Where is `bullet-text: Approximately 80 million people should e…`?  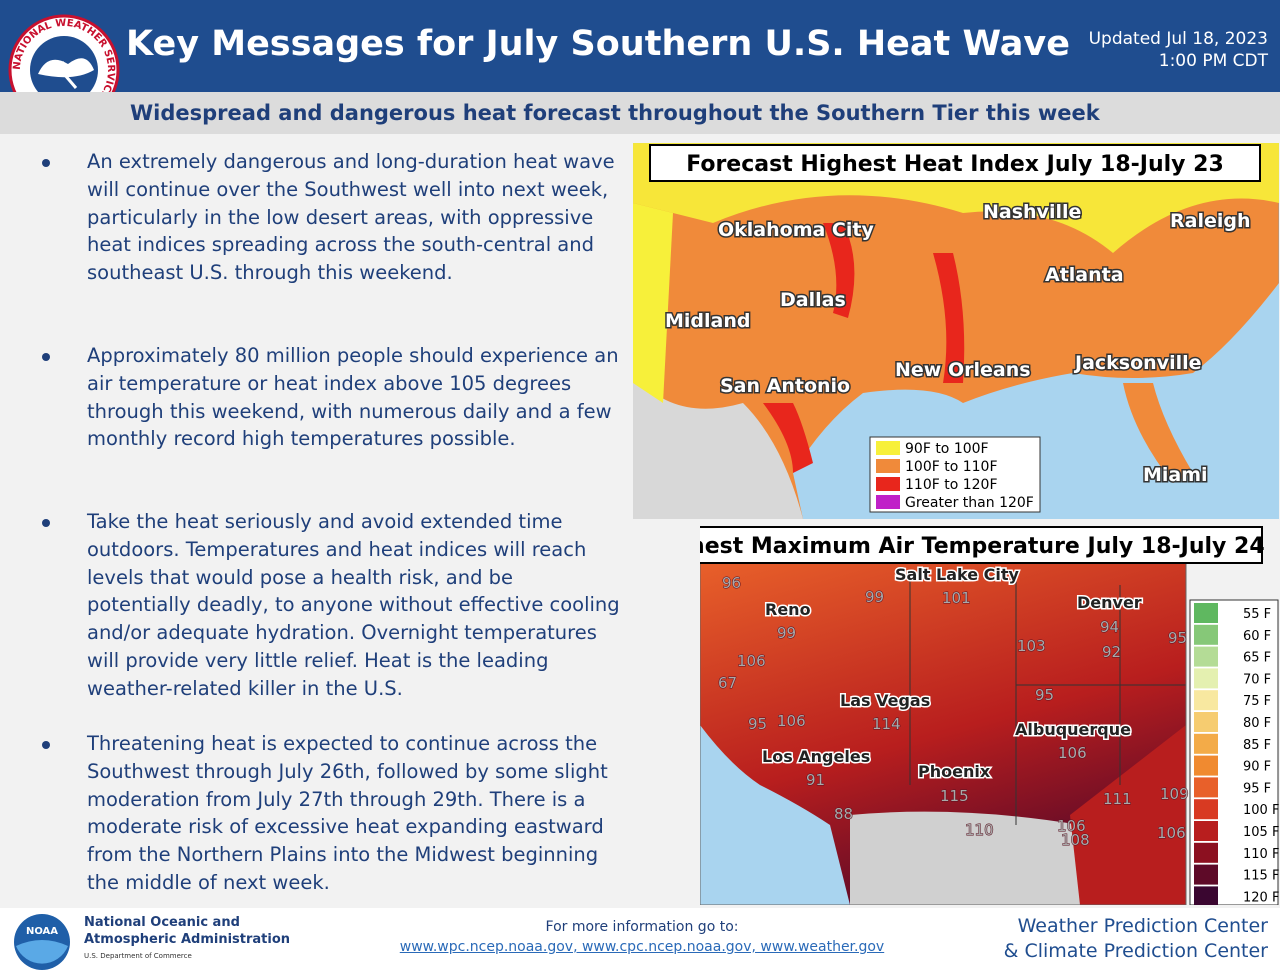
bullet-text: Approximately 80 million people should e… is located at coordinates (353, 397).